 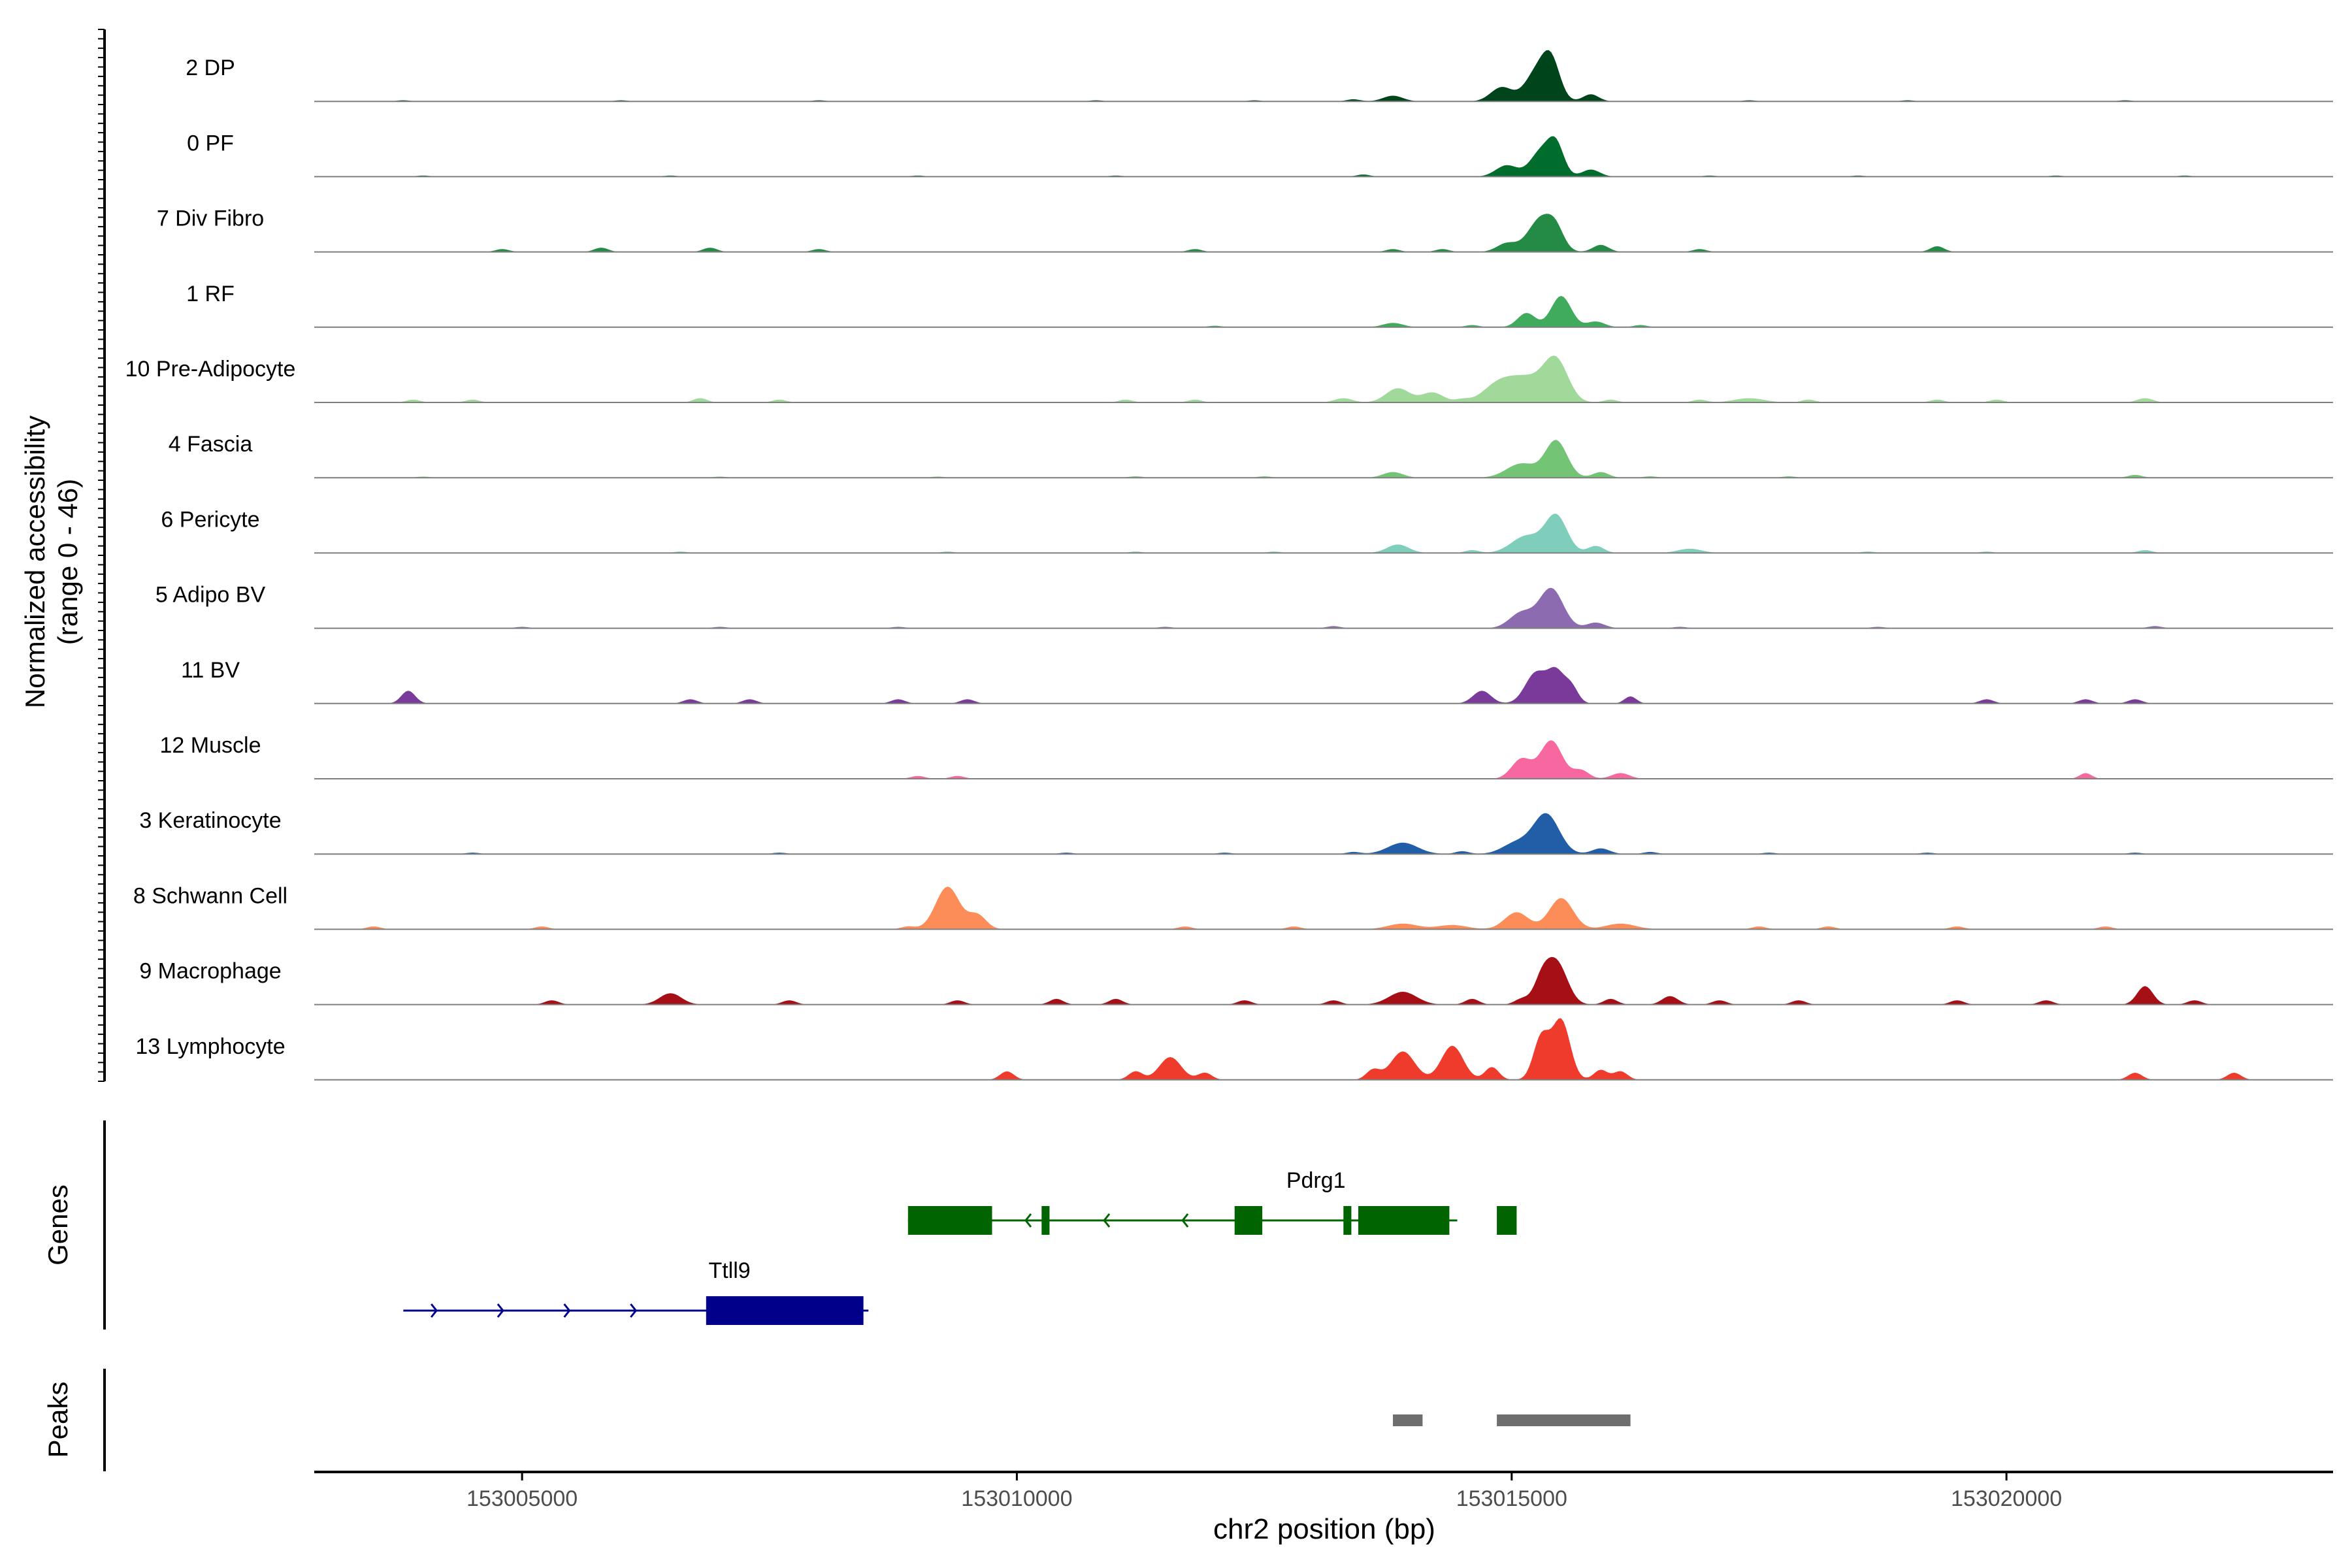 I want to click on x-axis-title: chr2 position (bp), so click(x=1324, y=1529).